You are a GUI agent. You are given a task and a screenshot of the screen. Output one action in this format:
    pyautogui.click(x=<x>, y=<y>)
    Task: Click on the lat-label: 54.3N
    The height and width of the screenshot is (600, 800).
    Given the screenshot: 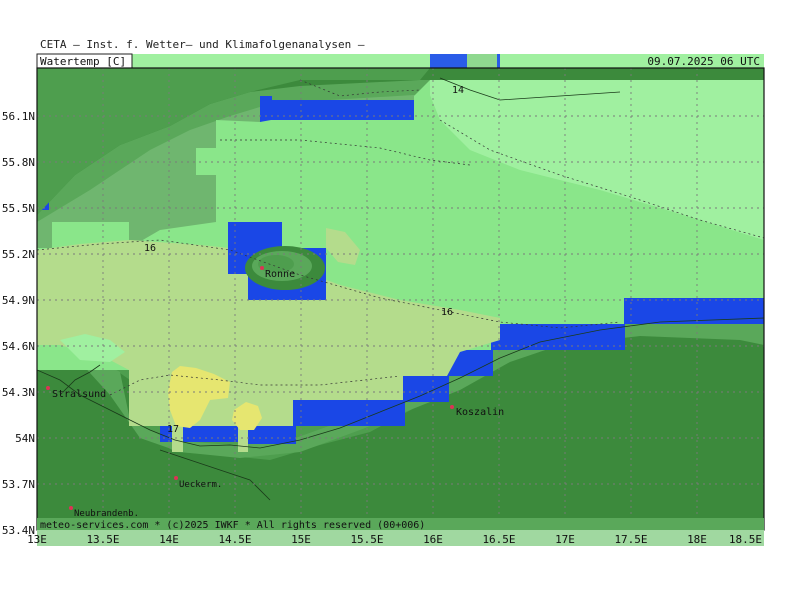 What is the action you would take?
    pyautogui.click(x=18, y=392)
    